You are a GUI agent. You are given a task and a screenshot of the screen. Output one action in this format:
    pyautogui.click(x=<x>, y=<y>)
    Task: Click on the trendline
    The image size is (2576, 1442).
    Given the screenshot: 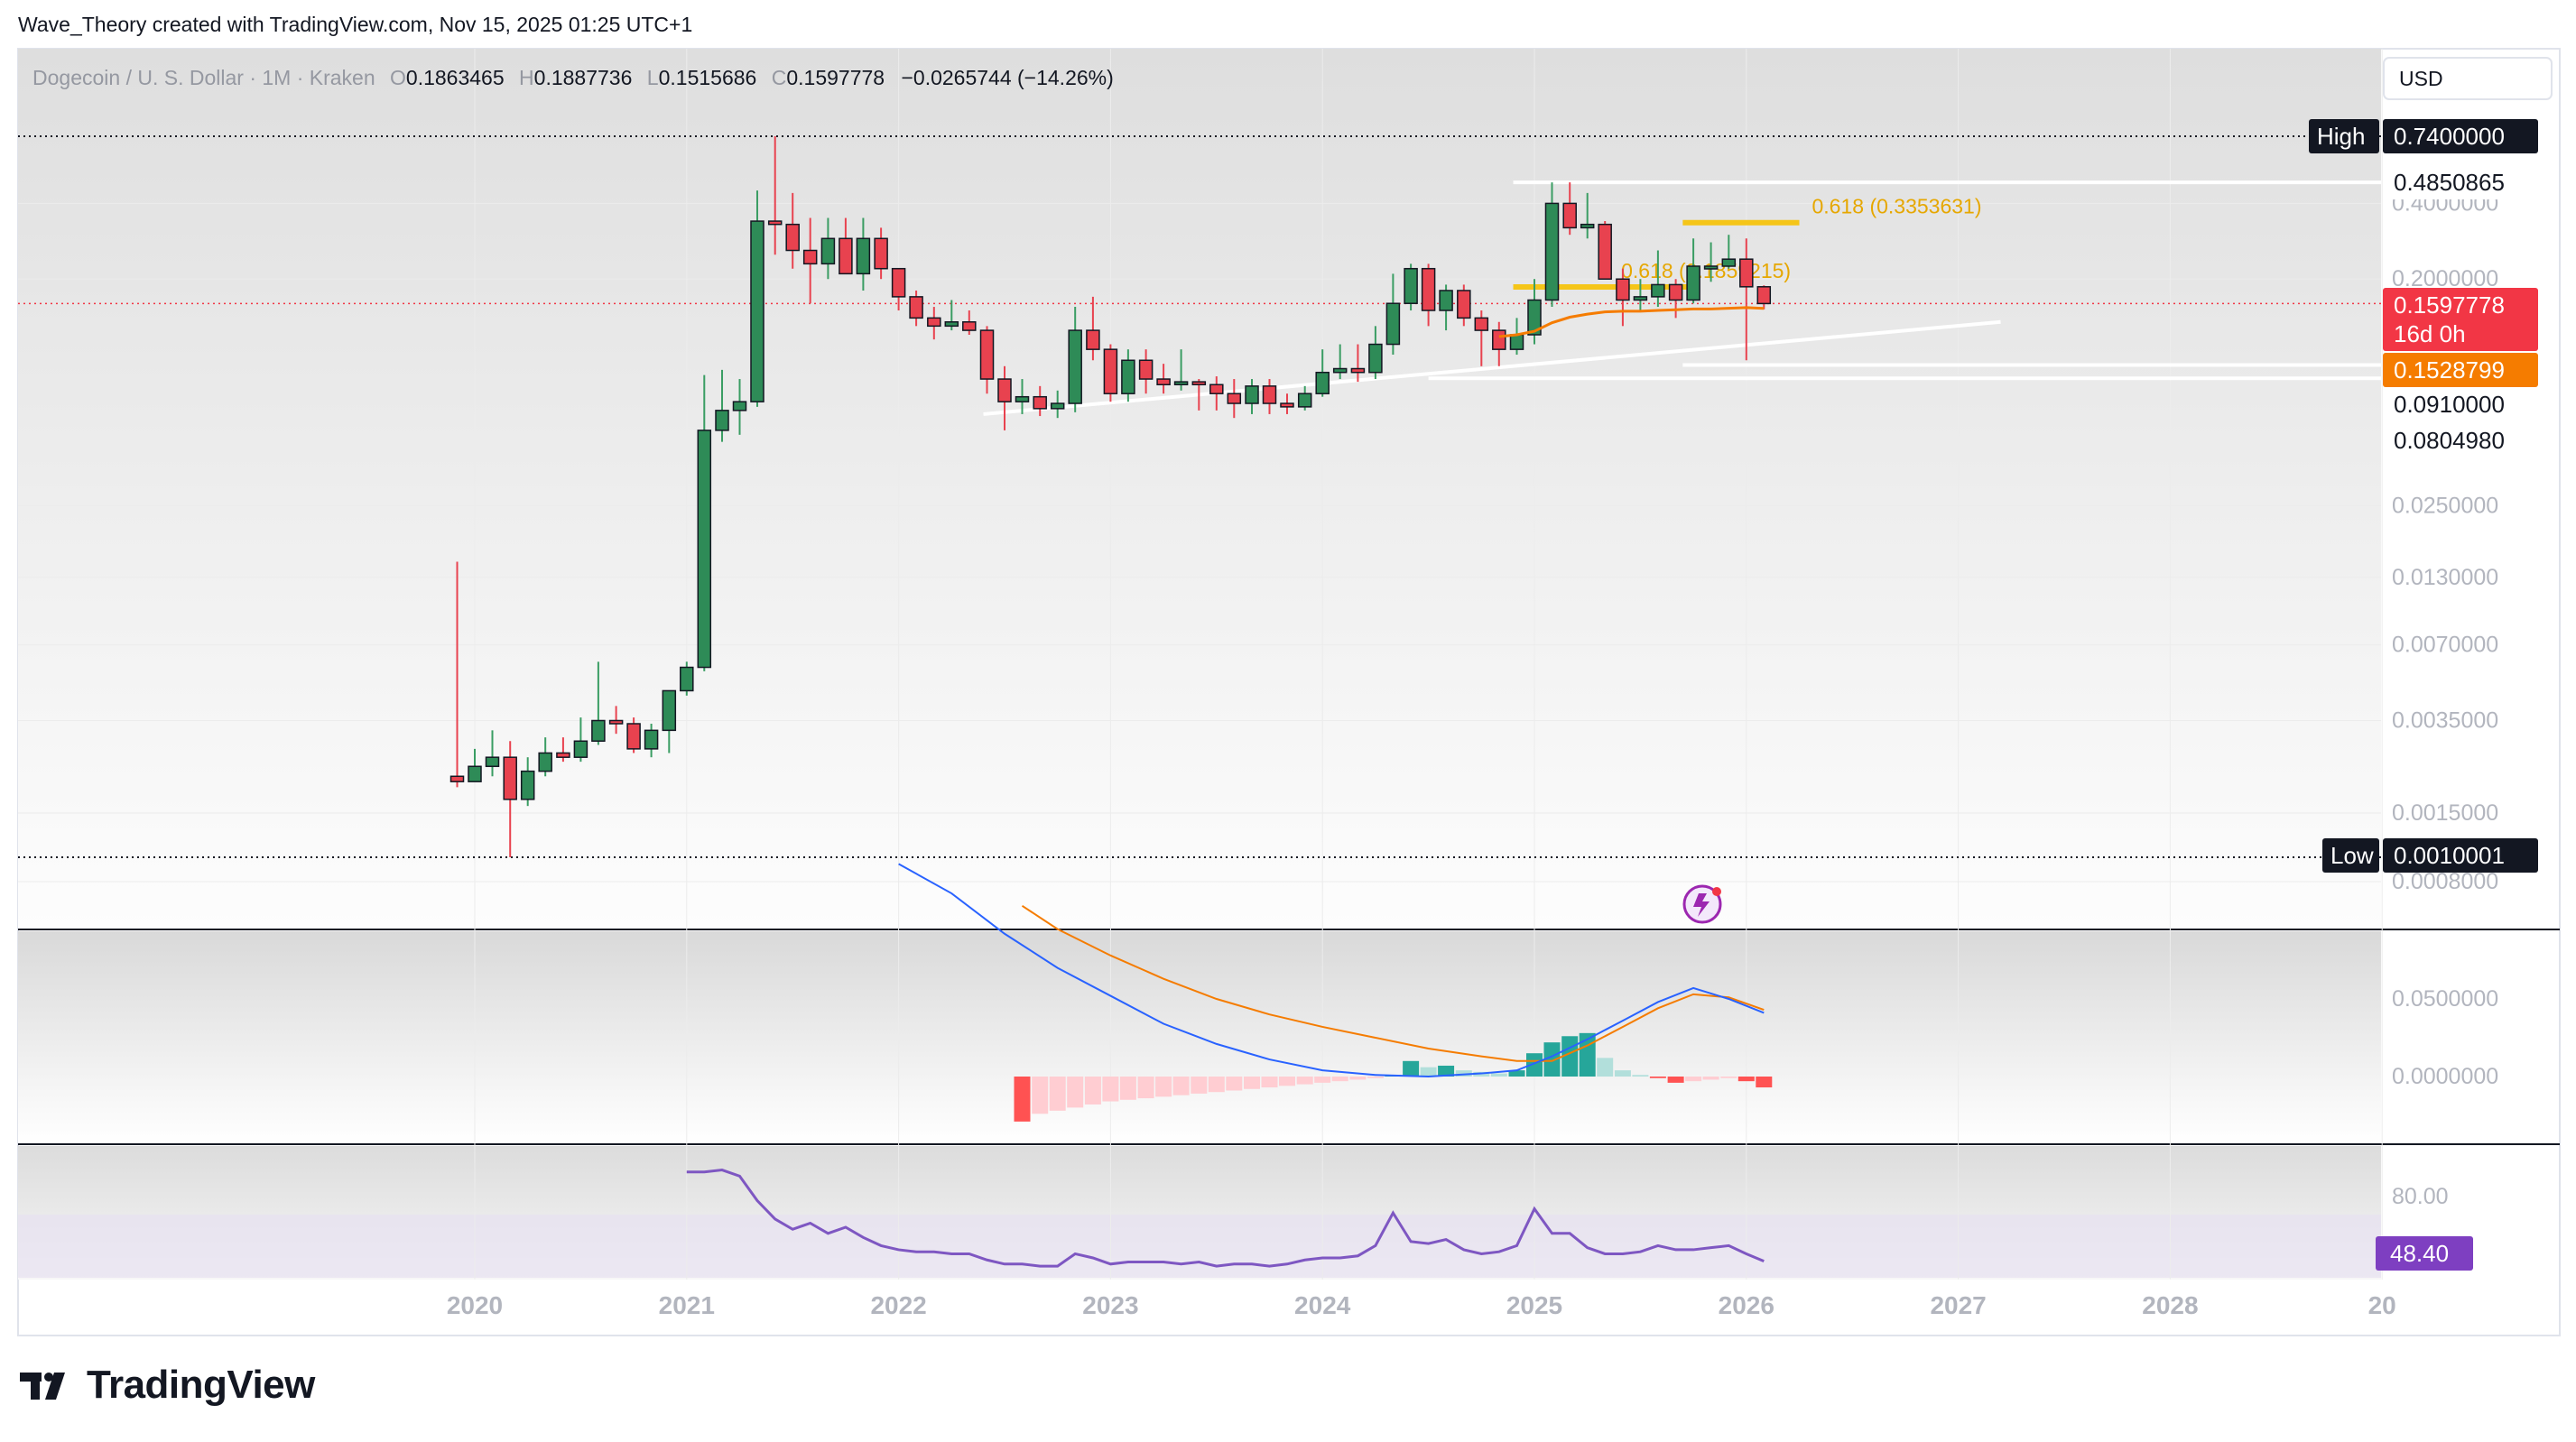 What is the action you would take?
    pyautogui.click(x=1492, y=367)
    